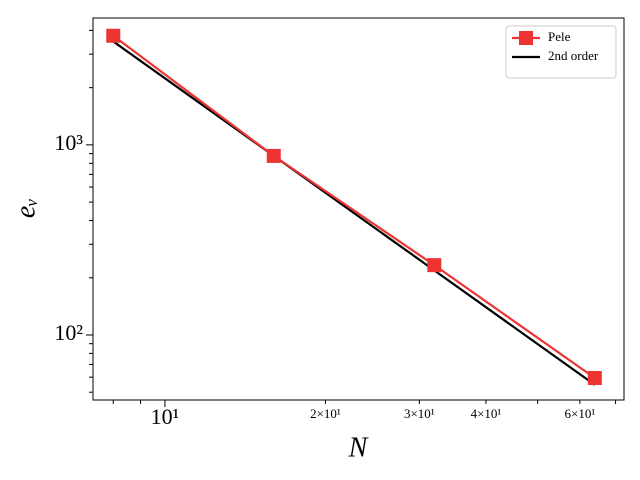 This screenshot has width=640, height=480. I want to click on x-tick-label: 4×10¹, so click(486, 413).